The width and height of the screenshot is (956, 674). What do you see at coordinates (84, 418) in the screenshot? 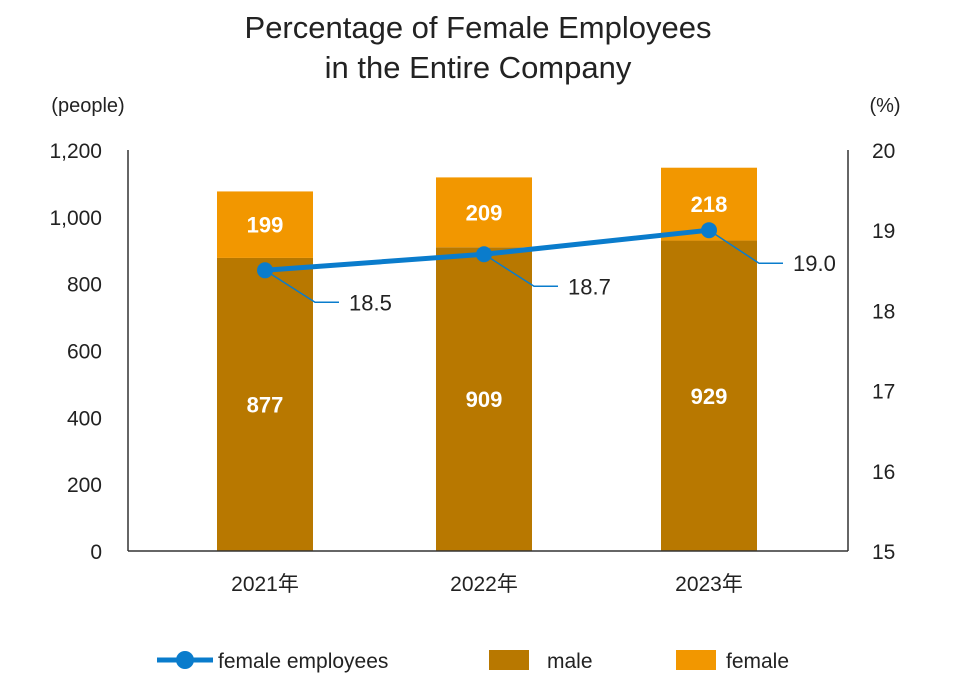
I see `left-tick-label-3: 400` at bounding box center [84, 418].